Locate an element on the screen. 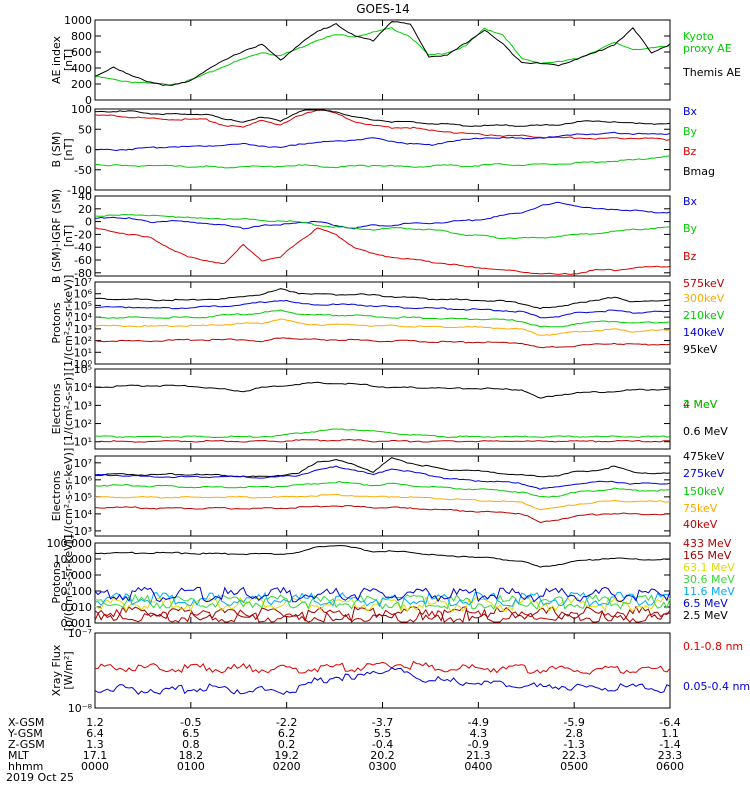 Image resolution: width=750 pixels, height=800 pixels. legend-entry: 11.6 MeV is located at coordinates (709, 591).